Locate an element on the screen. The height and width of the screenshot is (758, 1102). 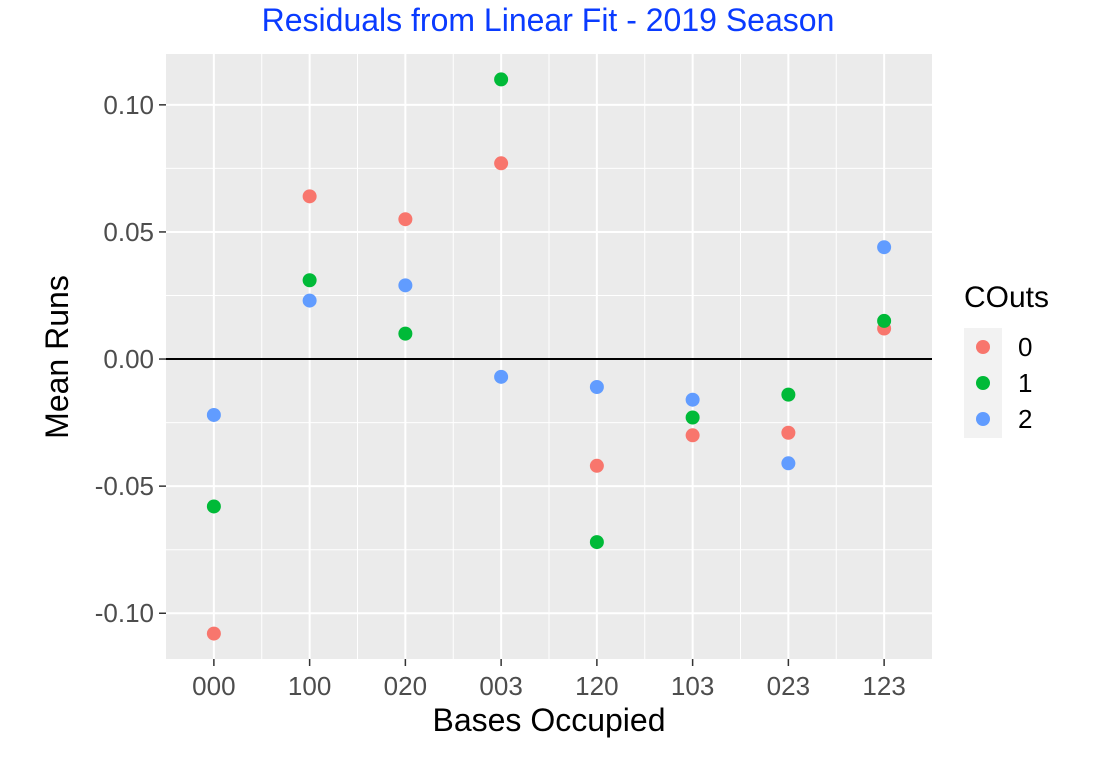
legend-title: COuts is located at coordinates (1006, 297).